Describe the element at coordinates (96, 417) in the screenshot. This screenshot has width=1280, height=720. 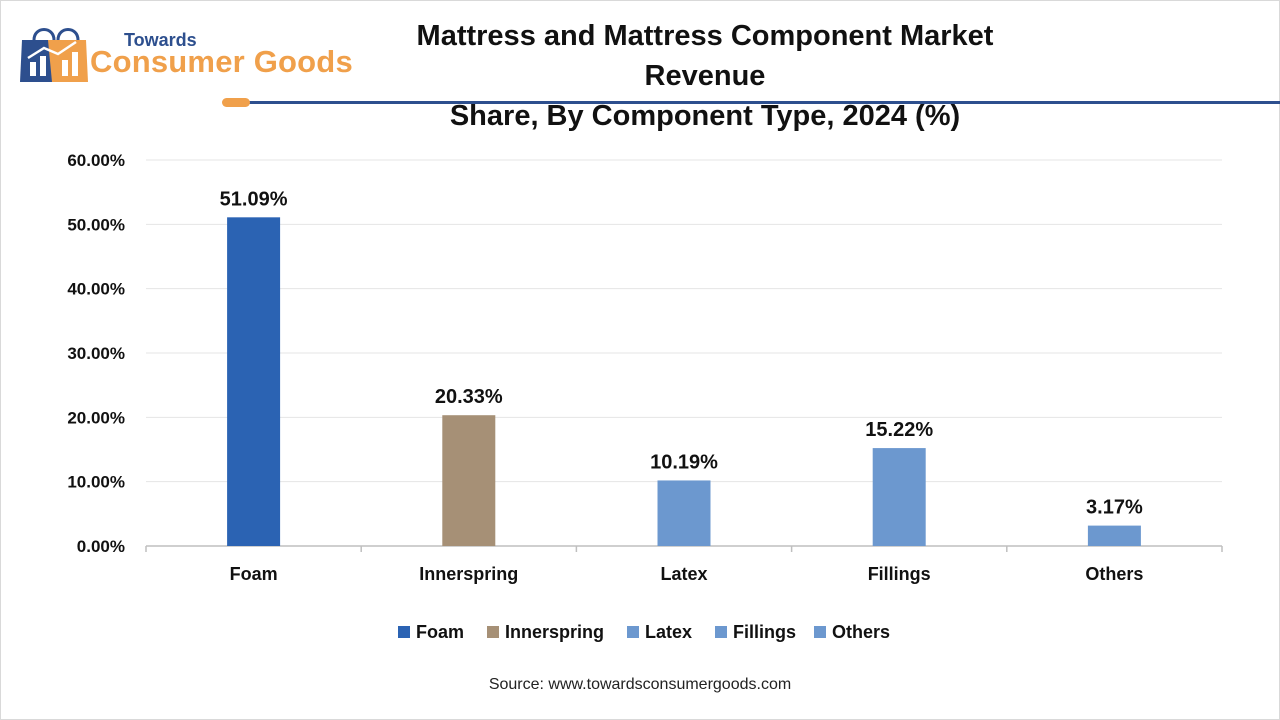
I see `y-tick-label: 20.00%` at that location.